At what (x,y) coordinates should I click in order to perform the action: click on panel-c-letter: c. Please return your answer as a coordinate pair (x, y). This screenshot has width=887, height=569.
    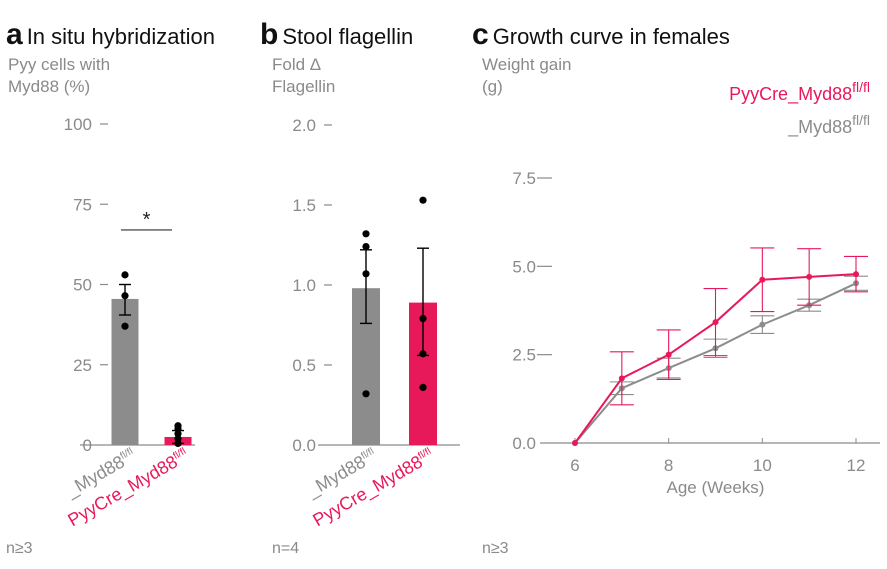
    Looking at the image, I should click on (480, 34).